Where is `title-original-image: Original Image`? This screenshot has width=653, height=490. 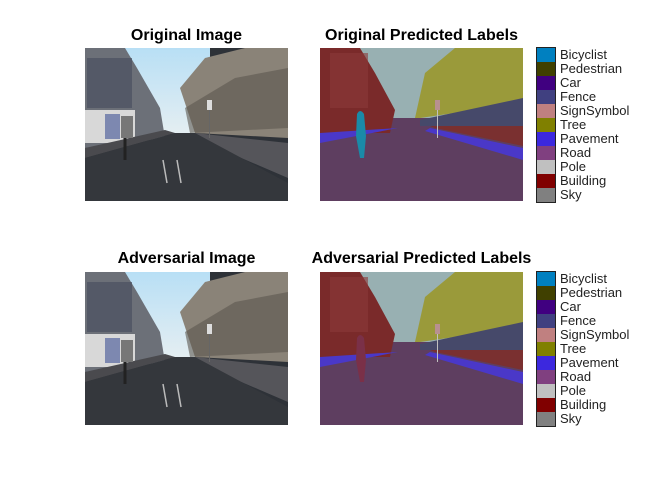 title-original-image: Original Image is located at coordinates (186, 35).